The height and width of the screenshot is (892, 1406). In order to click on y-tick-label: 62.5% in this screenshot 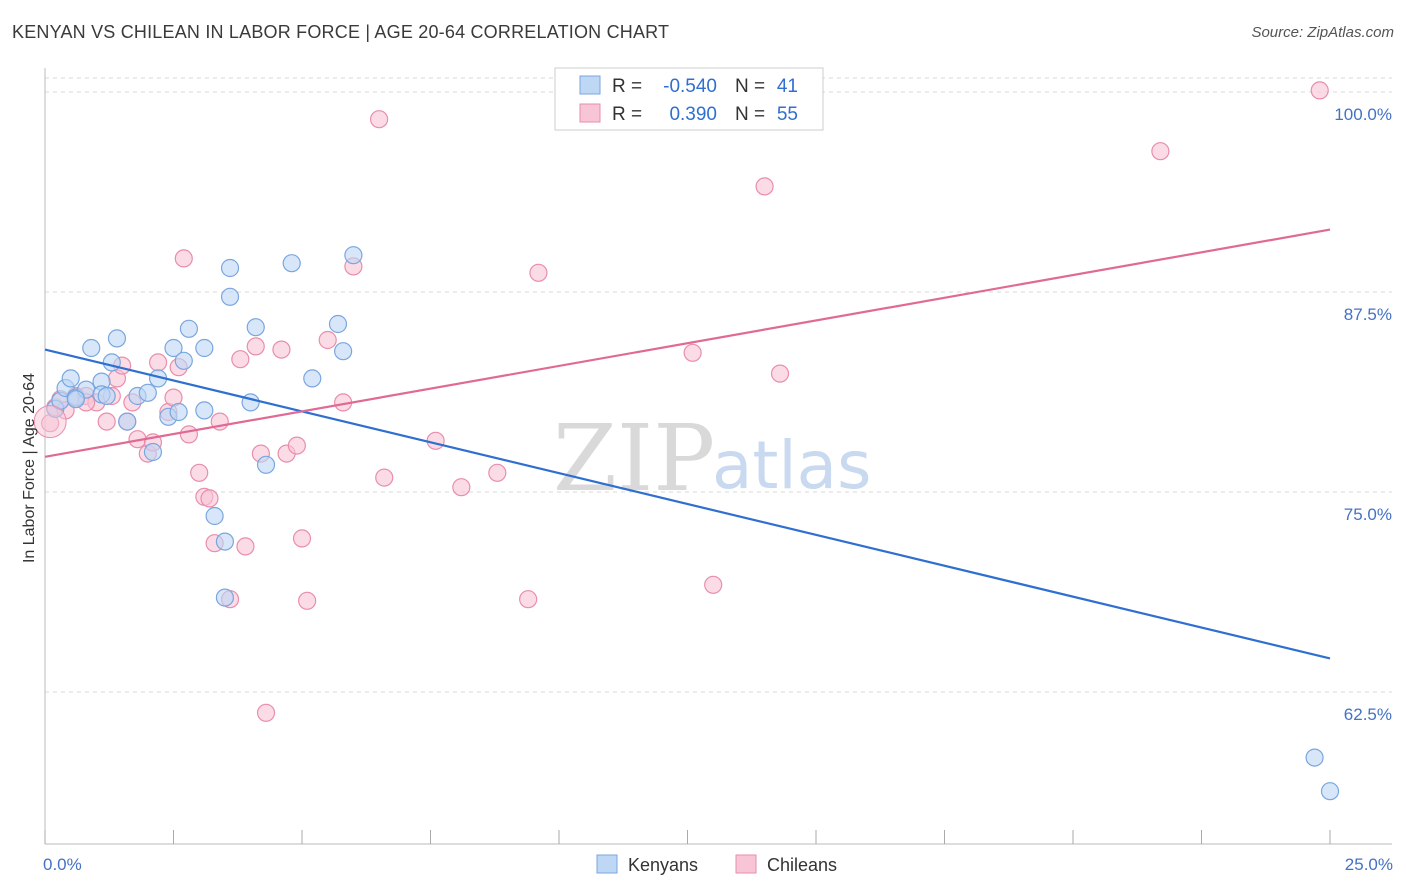, I will do `click(1368, 714)`.